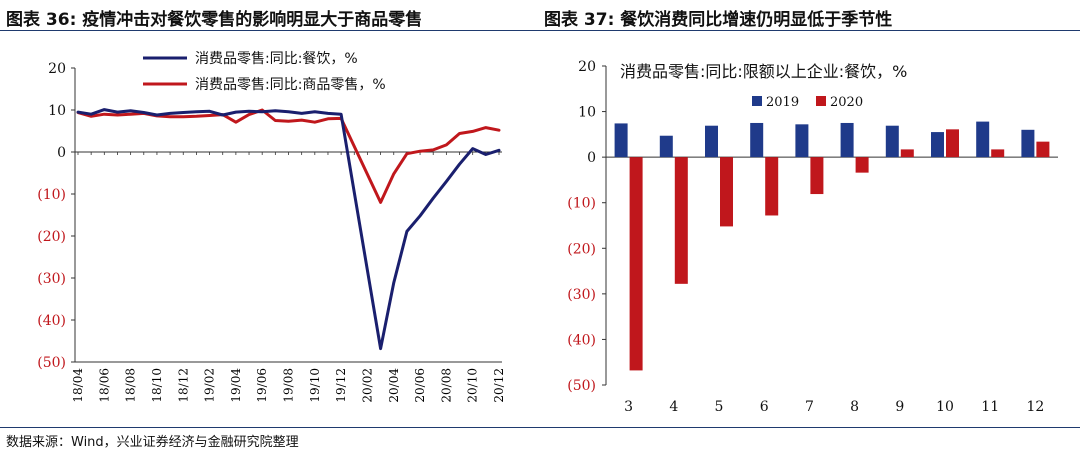  I want to click on right-x-tick-label: 8, so click(854, 407).